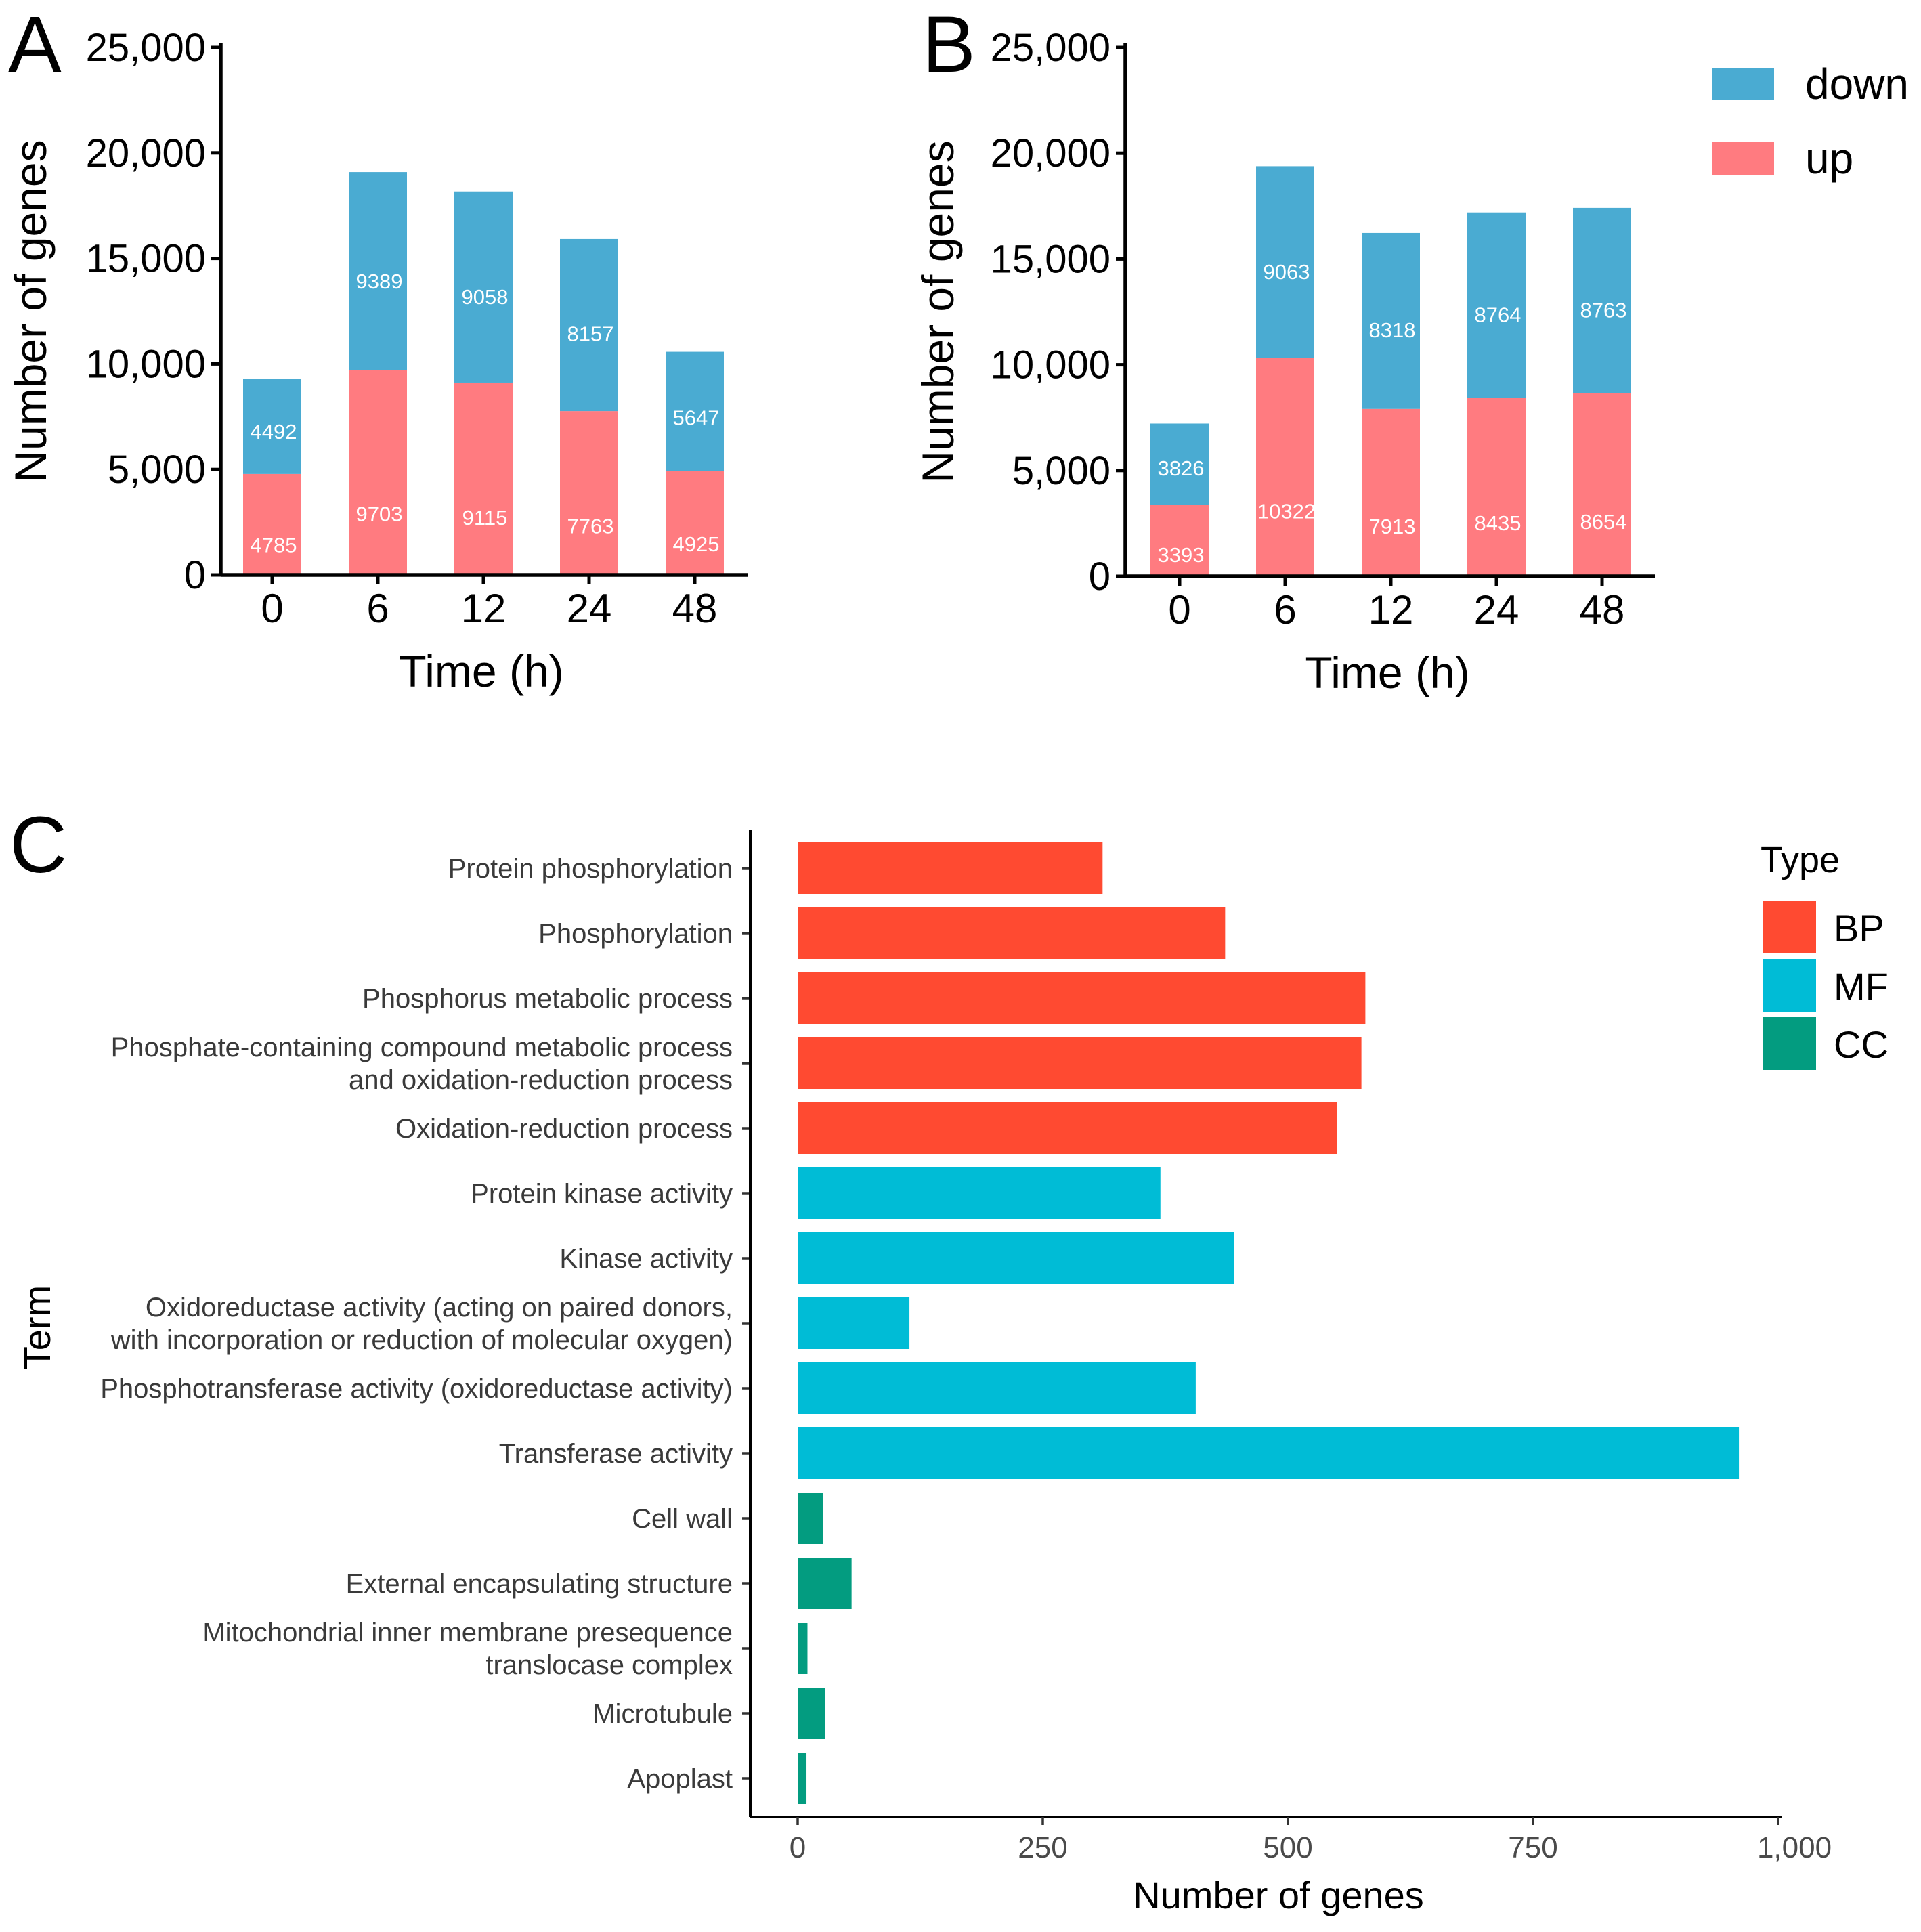  What do you see at coordinates (380, 513) in the screenshot?
I see `bar-value-label: 9703` at bounding box center [380, 513].